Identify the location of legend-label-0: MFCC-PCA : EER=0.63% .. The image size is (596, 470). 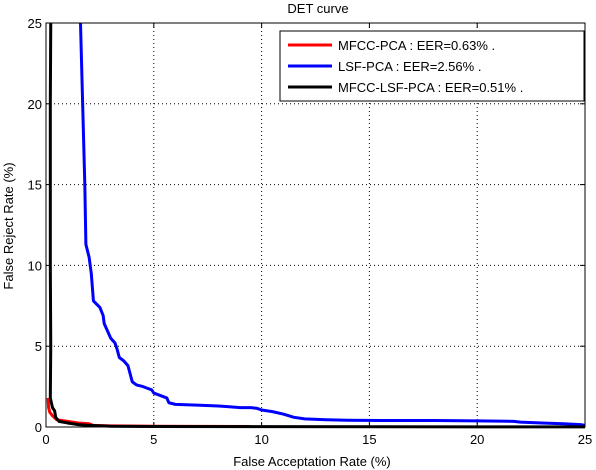
(416, 45).